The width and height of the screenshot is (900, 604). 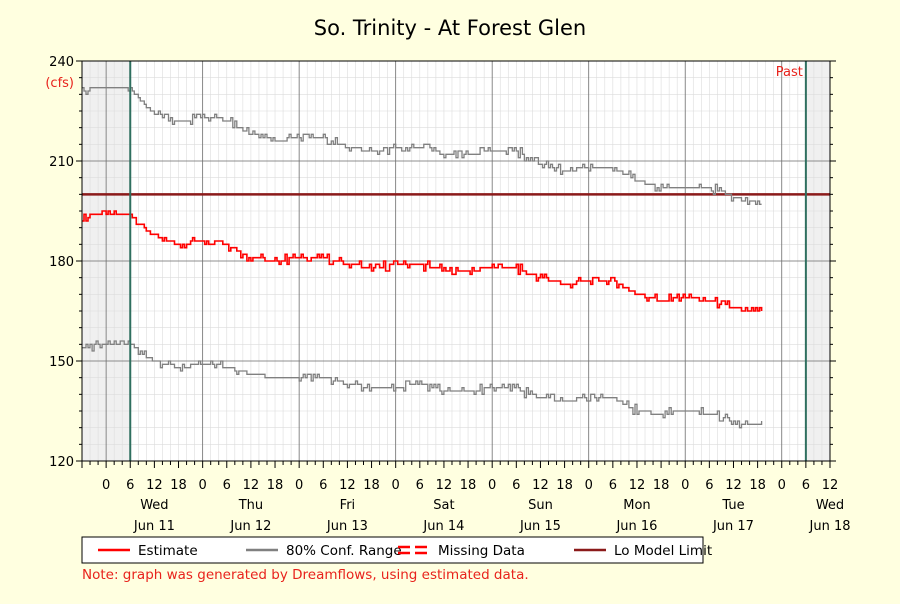 I want to click on day-weekday-label: Thu, so click(x=250, y=505).